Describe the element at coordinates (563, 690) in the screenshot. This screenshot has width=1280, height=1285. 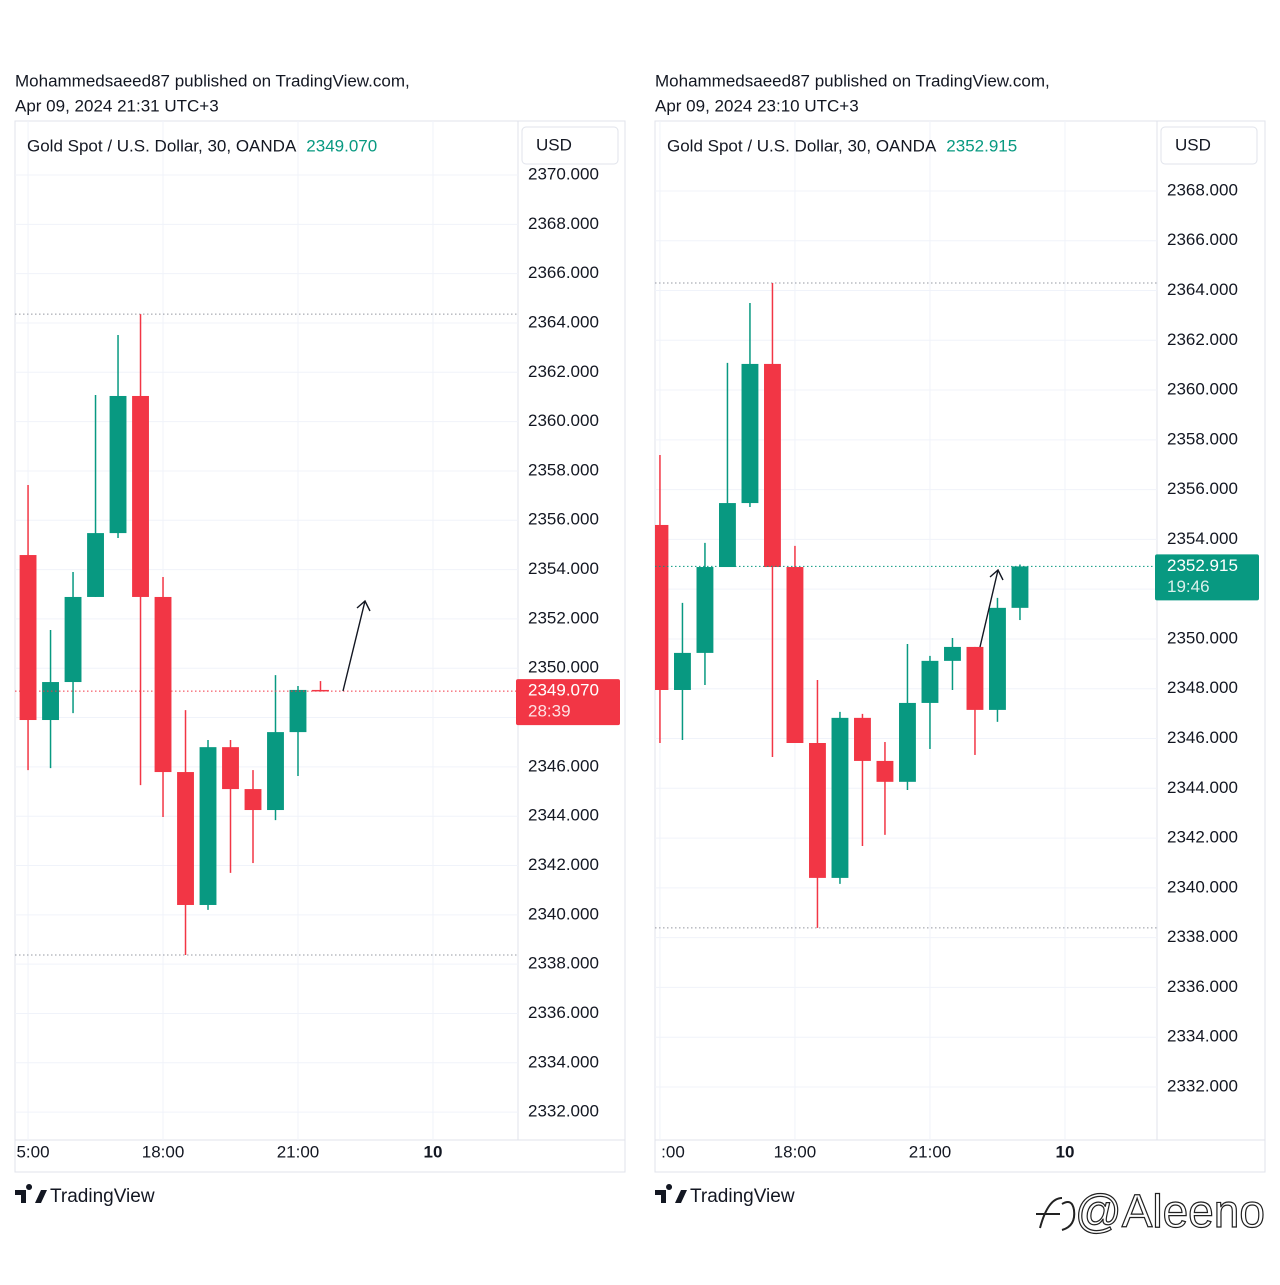
I see `price-tag-label: 2349.070` at that location.